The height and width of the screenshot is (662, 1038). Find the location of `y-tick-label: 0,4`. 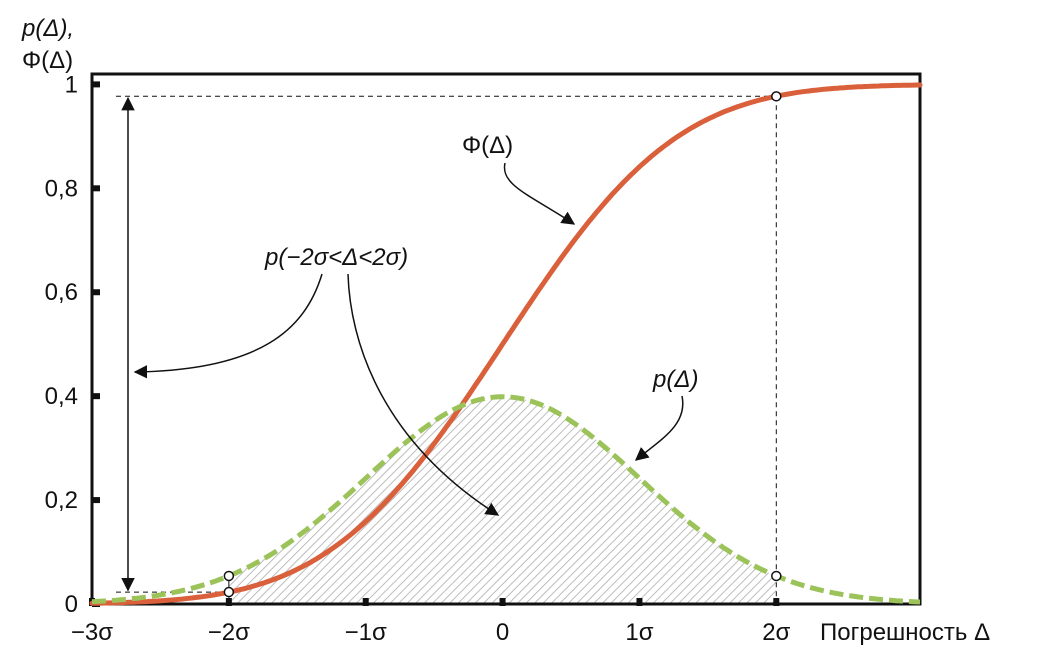

y-tick-label: 0,4 is located at coordinates (61, 396).